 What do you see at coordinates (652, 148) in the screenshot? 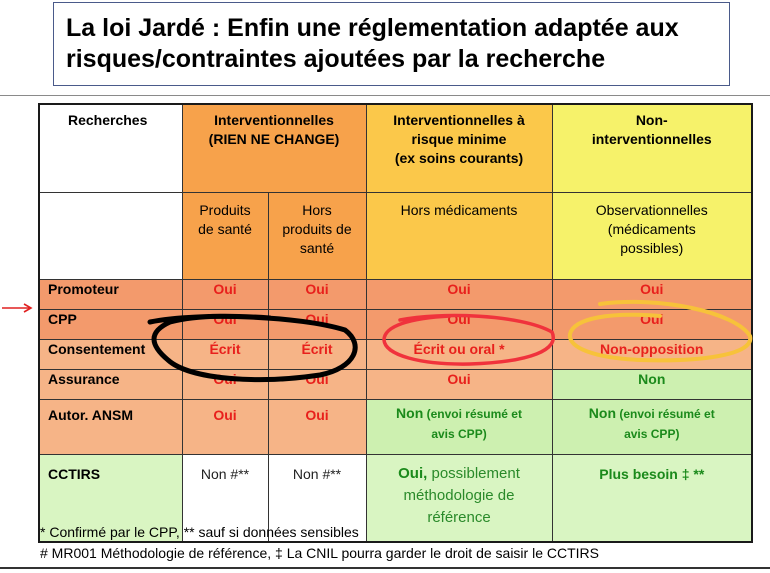
I see `header-non-interventionnelles: Non-interventionnelles` at bounding box center [652, 148].